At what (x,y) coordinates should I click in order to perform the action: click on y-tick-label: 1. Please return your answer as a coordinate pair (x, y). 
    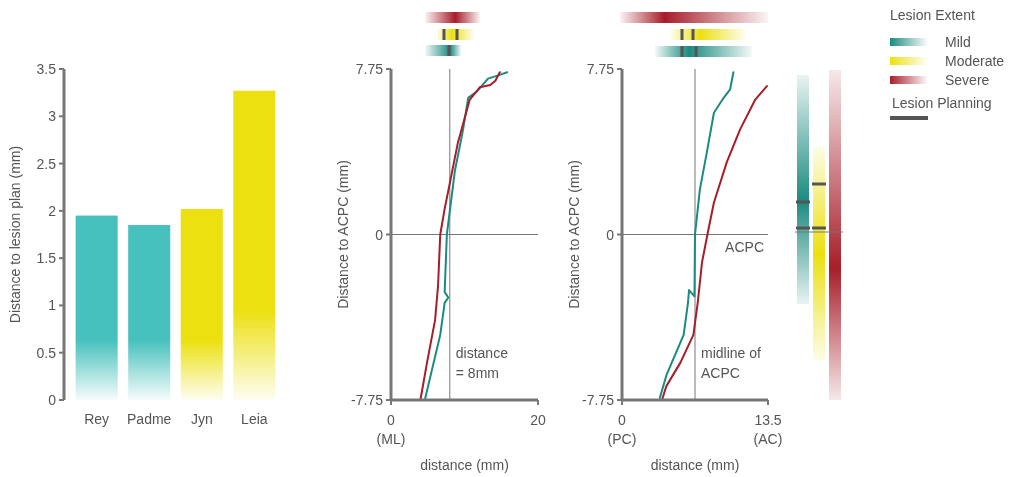
    Looking at the image, I should click on (52, 305).